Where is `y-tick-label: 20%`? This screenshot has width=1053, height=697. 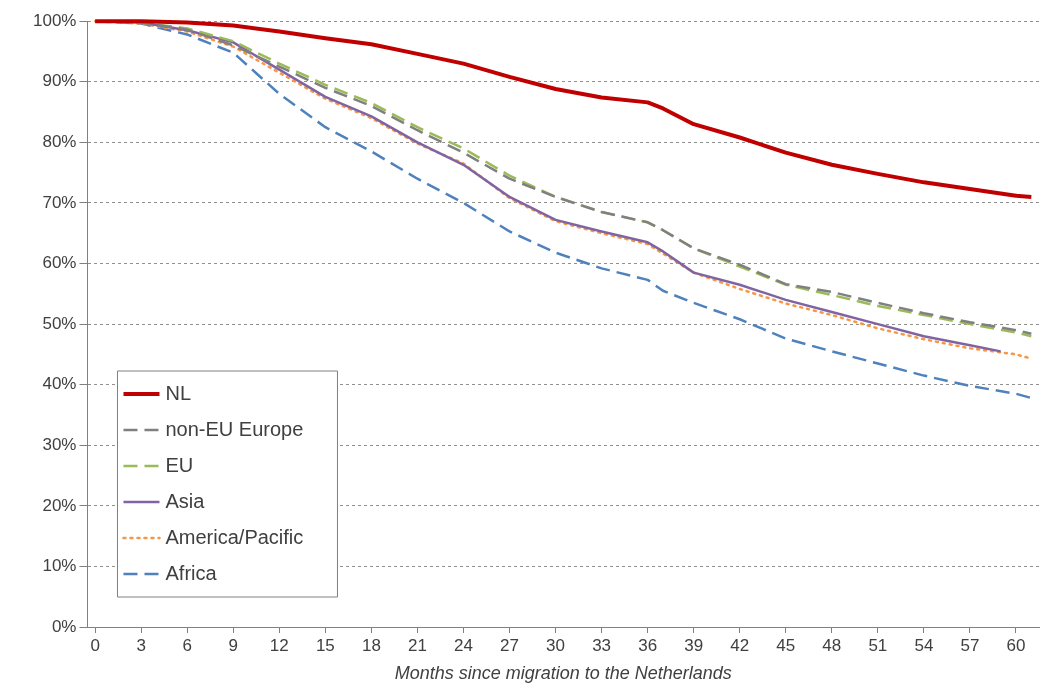 y-tick-label: 20% is located at coordinates (59, 505).